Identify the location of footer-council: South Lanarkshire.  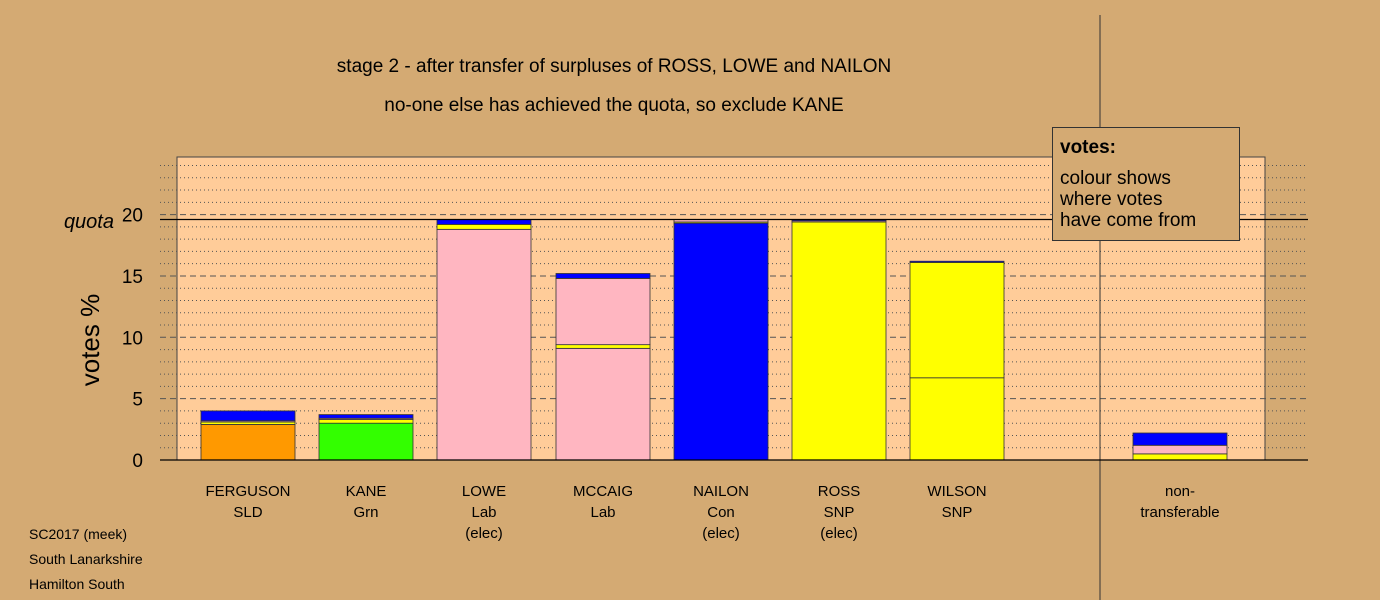
(86, 559).